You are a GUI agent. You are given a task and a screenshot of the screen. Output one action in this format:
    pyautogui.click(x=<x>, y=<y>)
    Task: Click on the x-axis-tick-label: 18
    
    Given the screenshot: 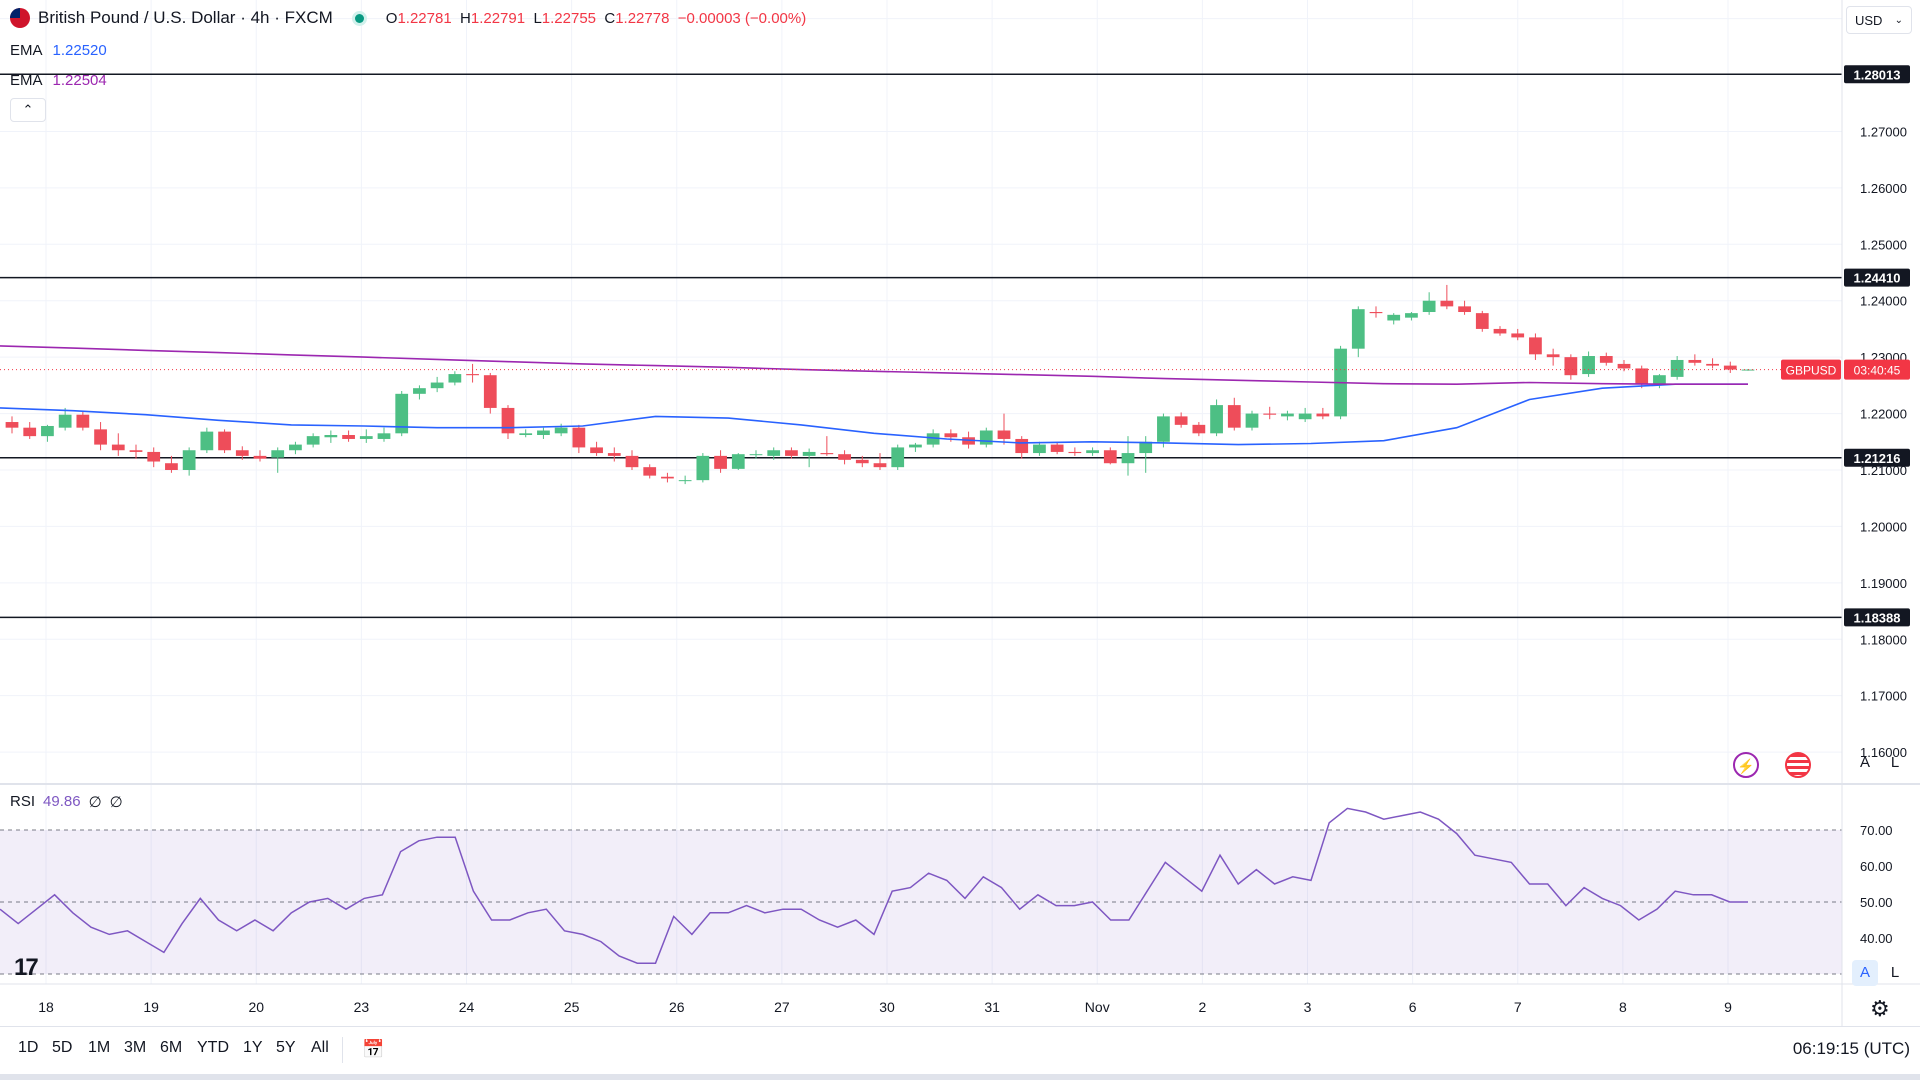 What is the action you would take?
    pyautogui.click(x=46, y=1007)
    